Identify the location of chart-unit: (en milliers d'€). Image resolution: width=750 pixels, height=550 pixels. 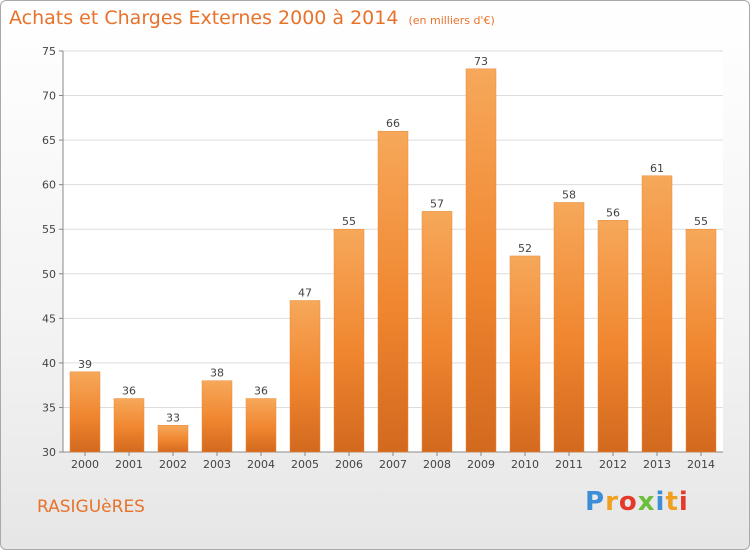
(451, 20).